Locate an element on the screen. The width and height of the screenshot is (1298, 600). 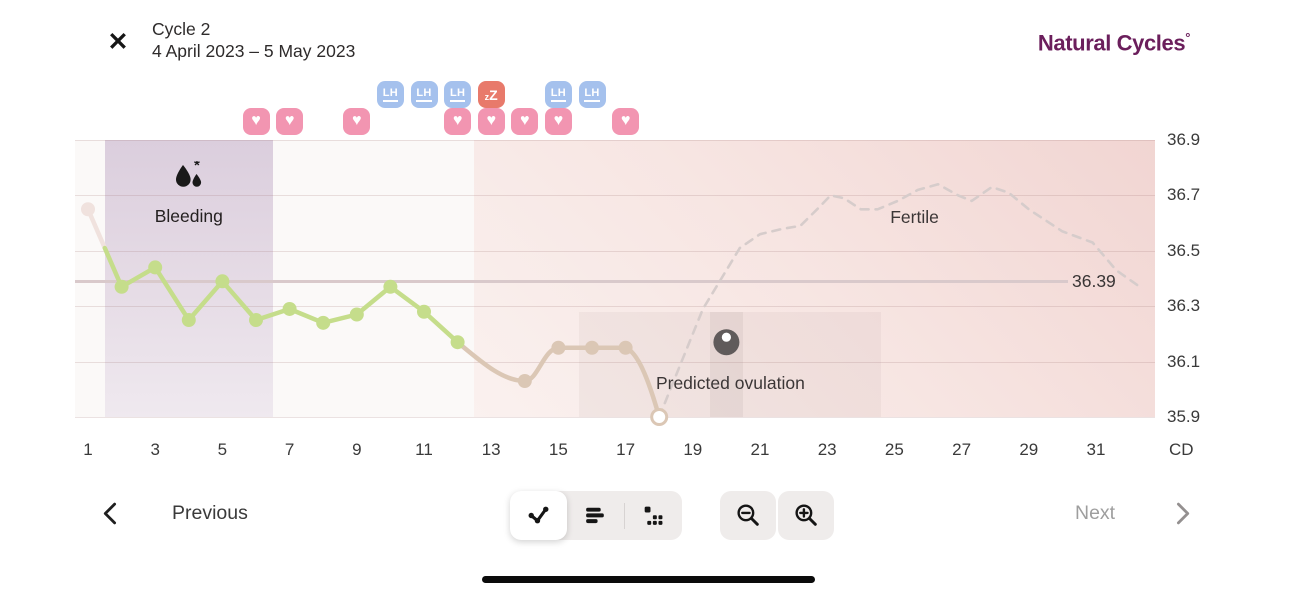
x-tick-label: 27 is located at coordinates (962, 449).